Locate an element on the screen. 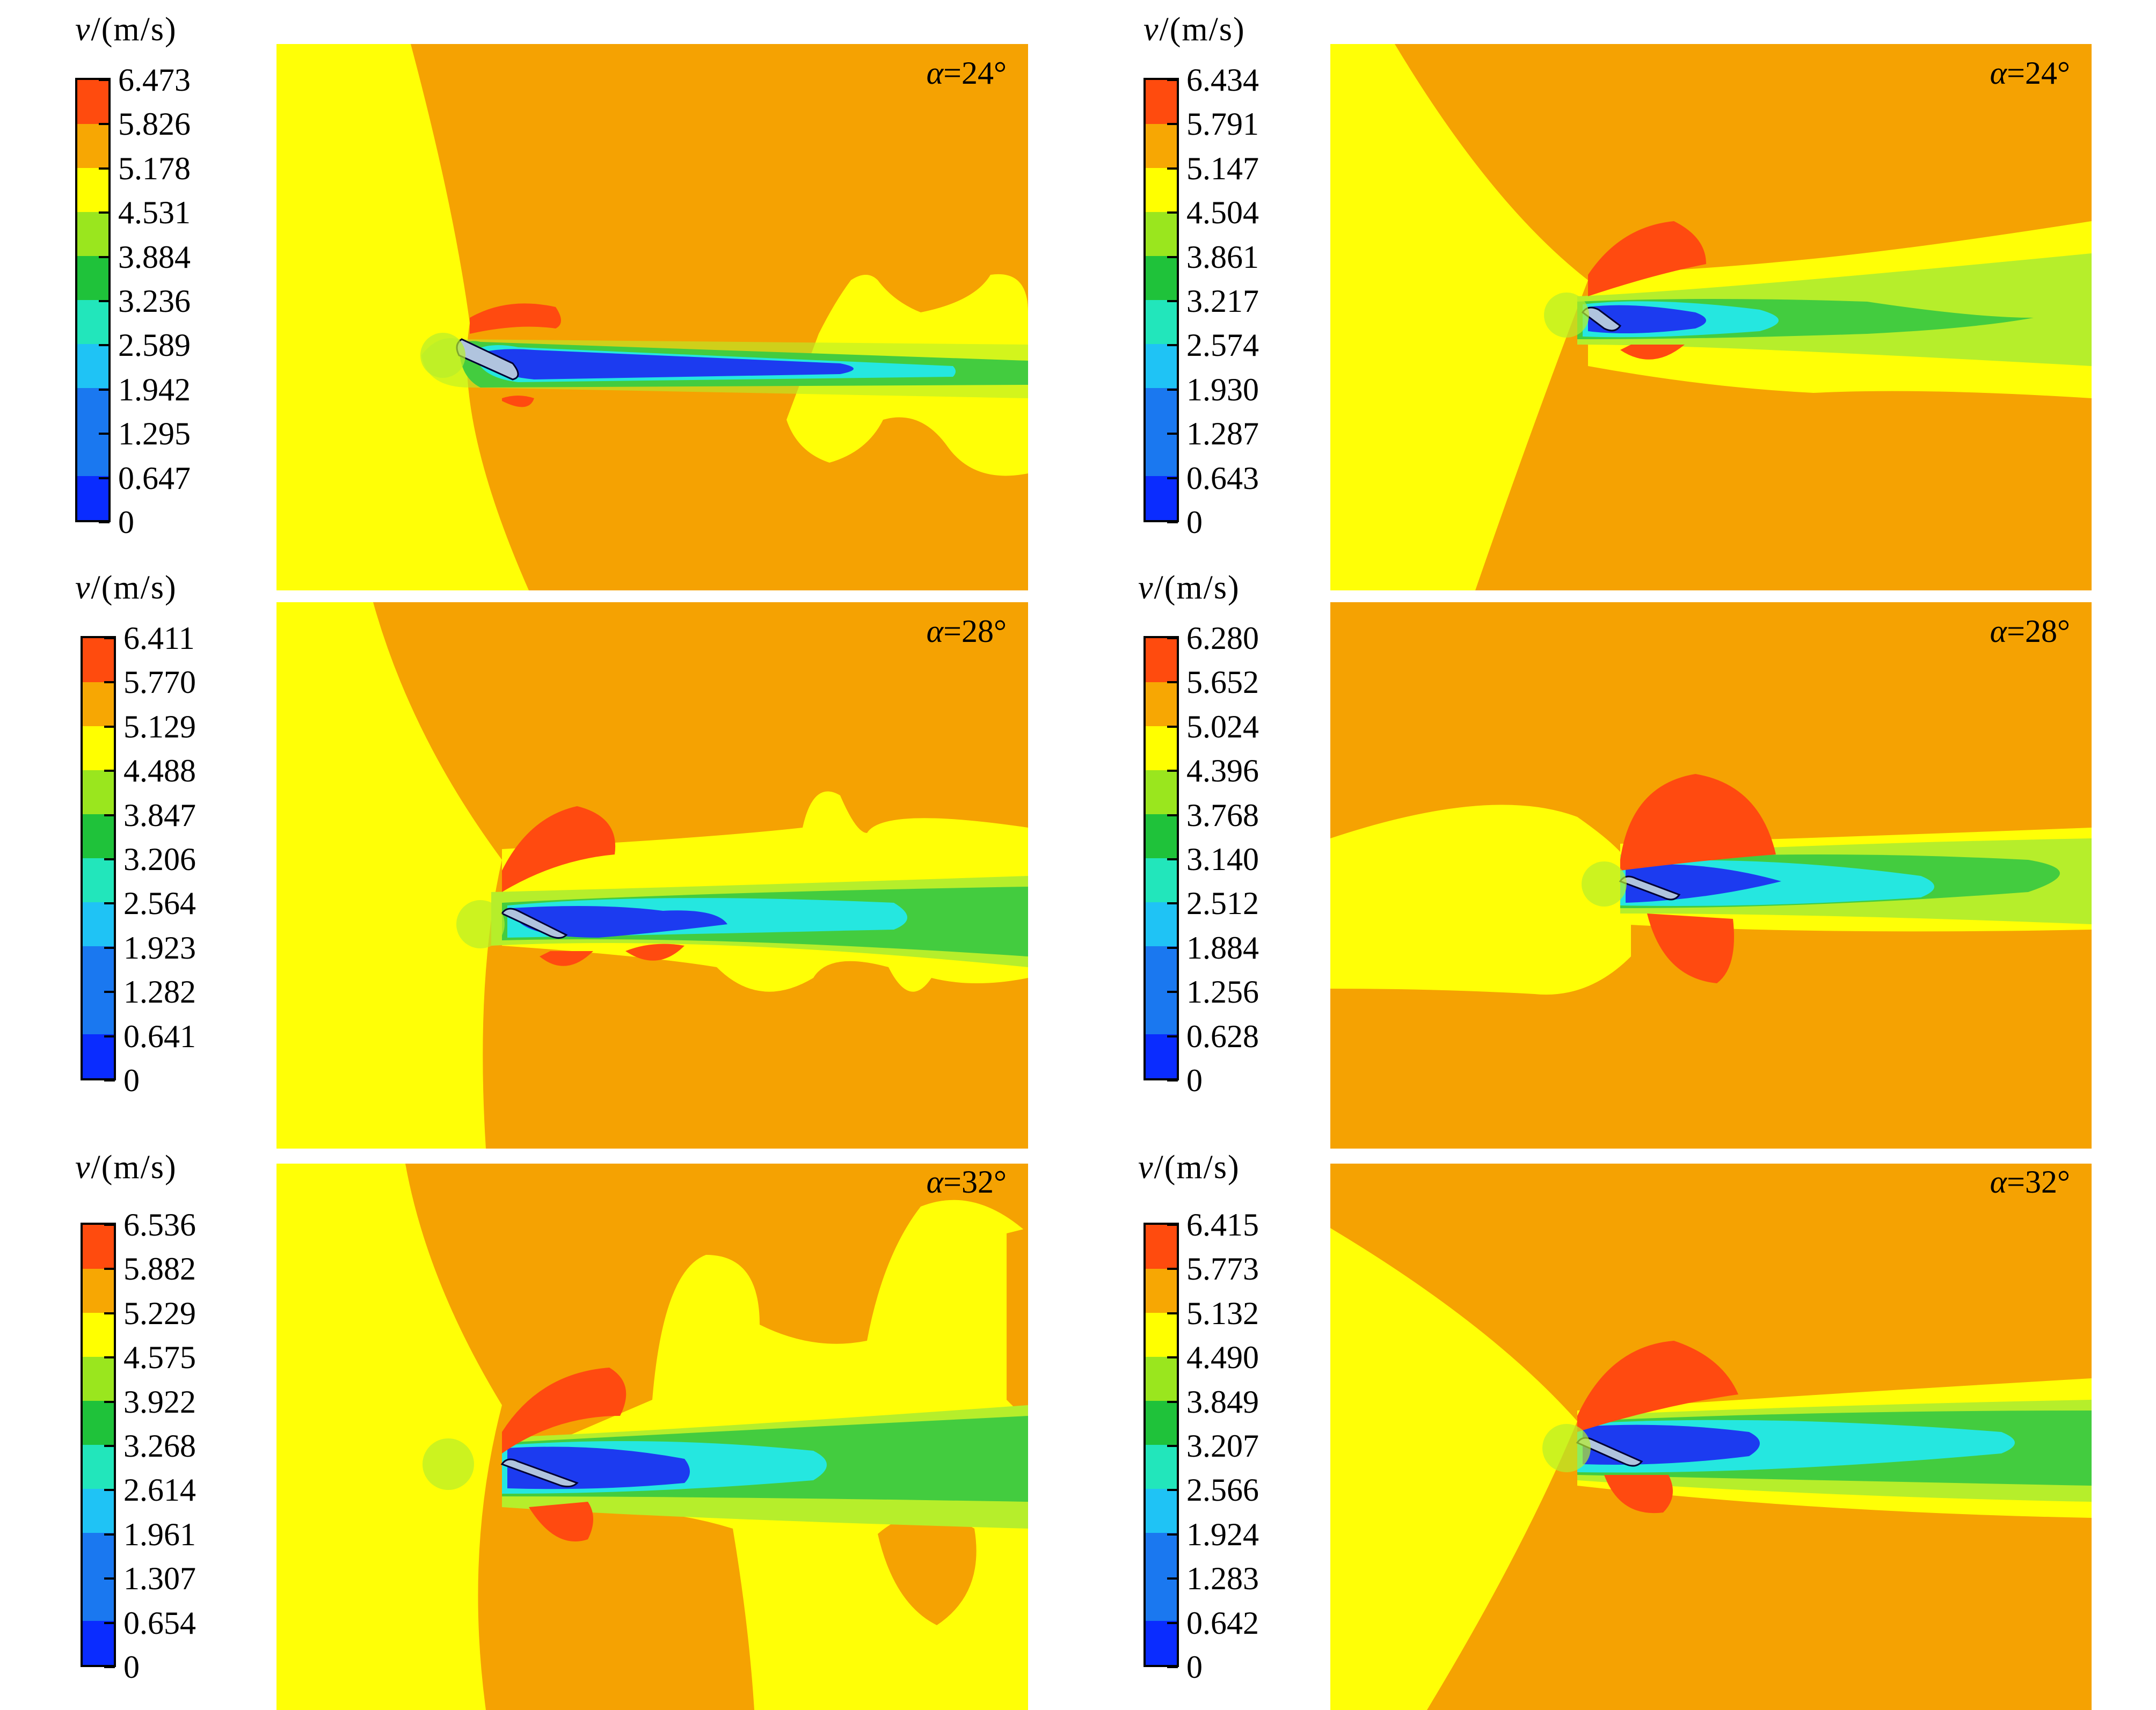  colorbar-tick-label: 6.434 is located at coordinates (1222, 80).